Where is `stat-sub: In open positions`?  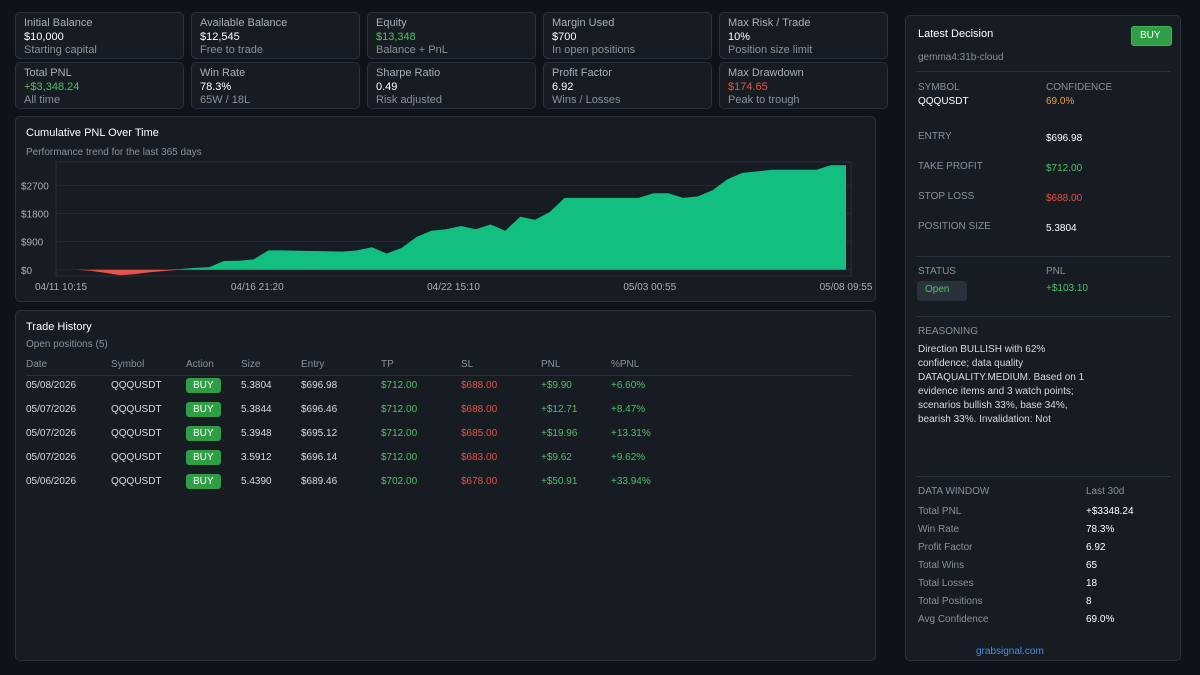
stat-sub: In open positions is located at coordinates (594, 50).